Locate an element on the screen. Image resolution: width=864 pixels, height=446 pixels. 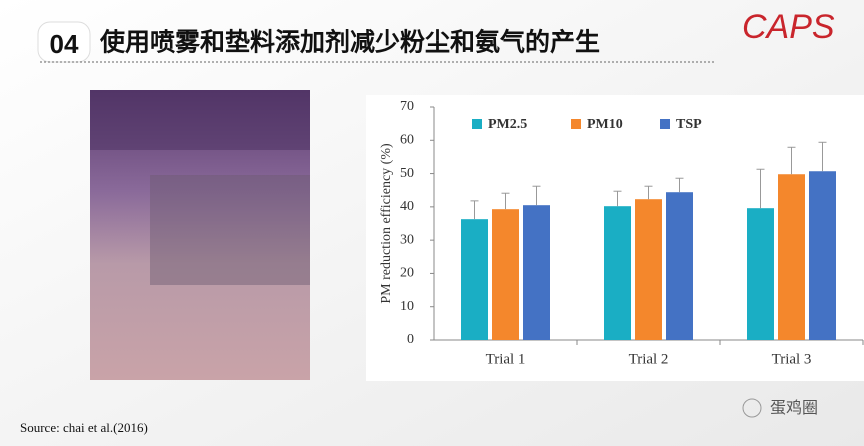
x-tick-label: Trial 3 is located at coordinates (792, 359).